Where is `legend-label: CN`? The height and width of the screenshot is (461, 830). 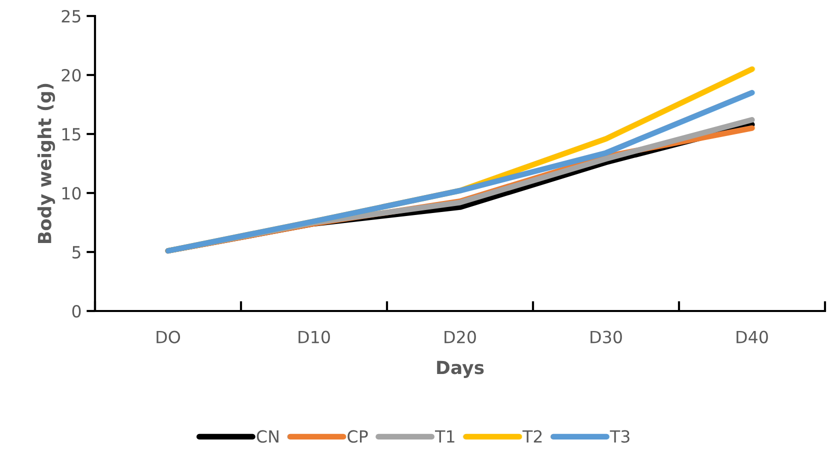
legend-label: CN is located at coordinates (267, 436).